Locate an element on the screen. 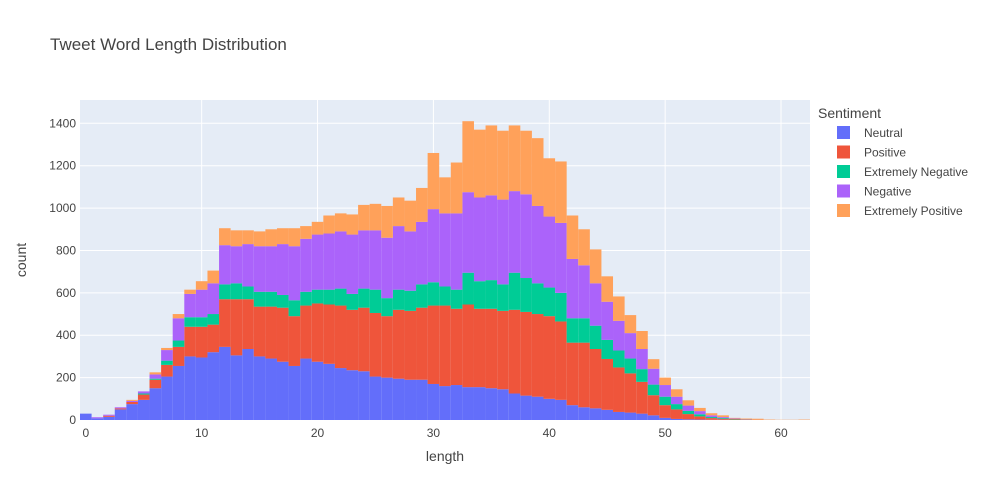  legend-item-label: Negative is located at coordinates (888, 192).